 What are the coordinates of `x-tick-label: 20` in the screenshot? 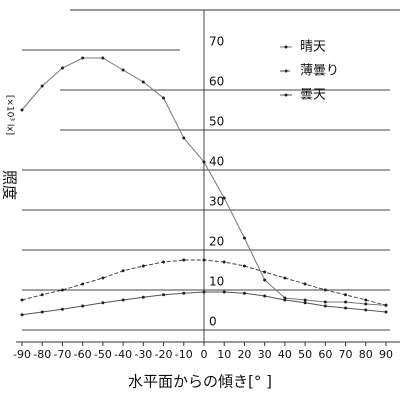 It's located at (244, 354).